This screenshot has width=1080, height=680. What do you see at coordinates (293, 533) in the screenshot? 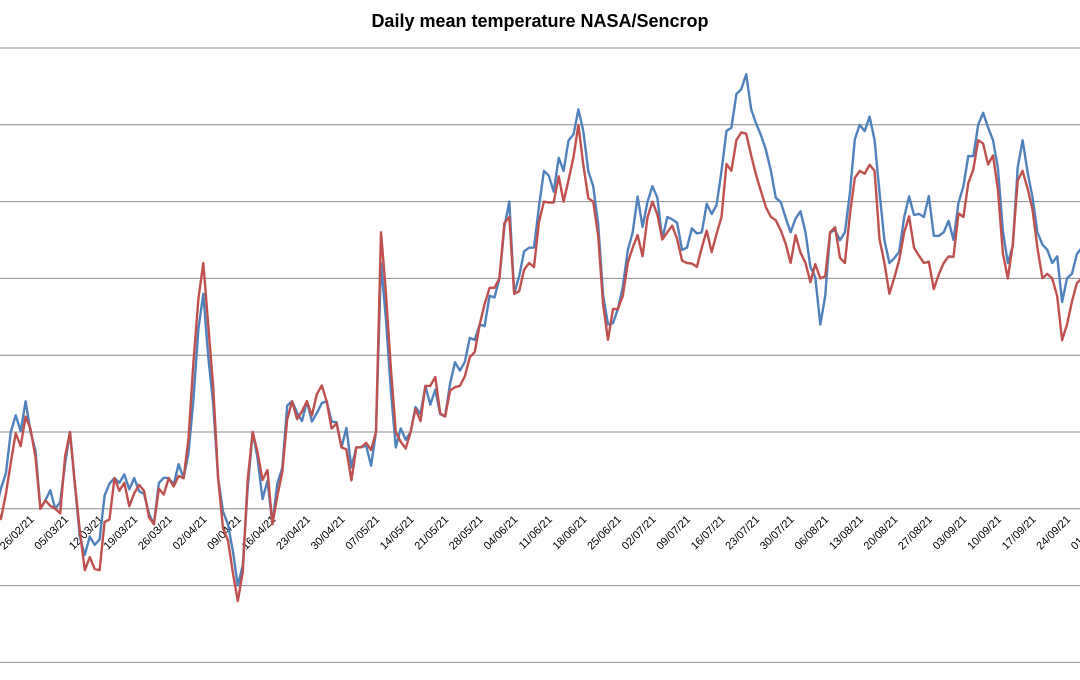
I see `x-tick-label: 23/04/21` at bounding box center [293, 533].